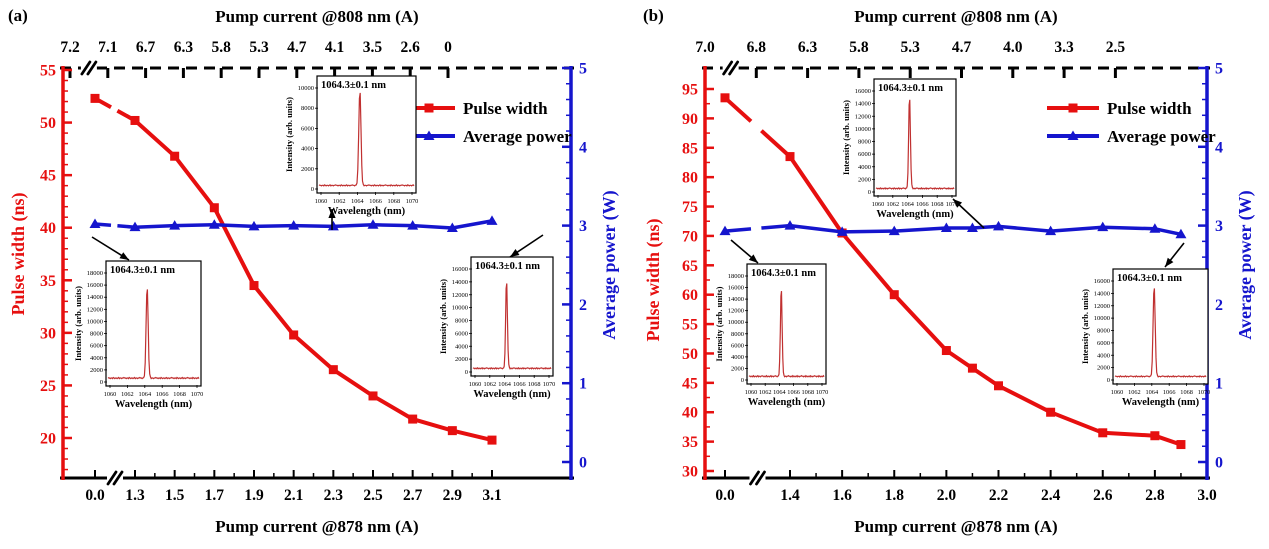 This screenshot has width=1269, height=549. What do you see at coordinates (491, 495) in the screenshot?
I see `bottom-tick-label: 3.1` at bounding box center [491, 495].